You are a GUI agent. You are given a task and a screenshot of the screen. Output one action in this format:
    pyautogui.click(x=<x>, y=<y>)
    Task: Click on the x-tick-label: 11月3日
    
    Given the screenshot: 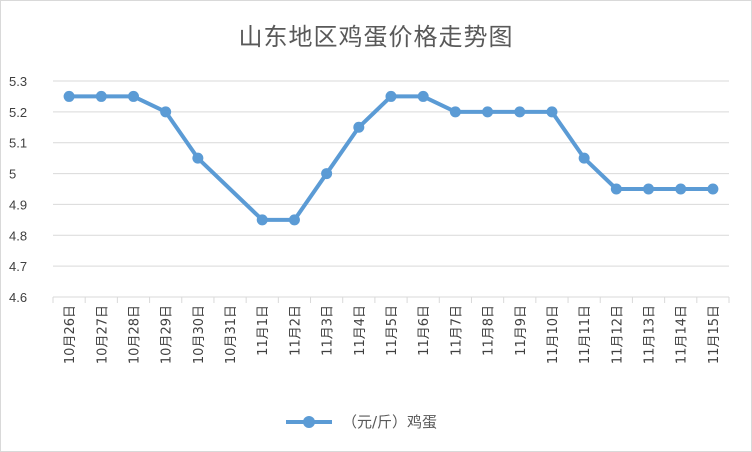 What is the action you would take?
    pyautogui.click(x=328, y=330)
    